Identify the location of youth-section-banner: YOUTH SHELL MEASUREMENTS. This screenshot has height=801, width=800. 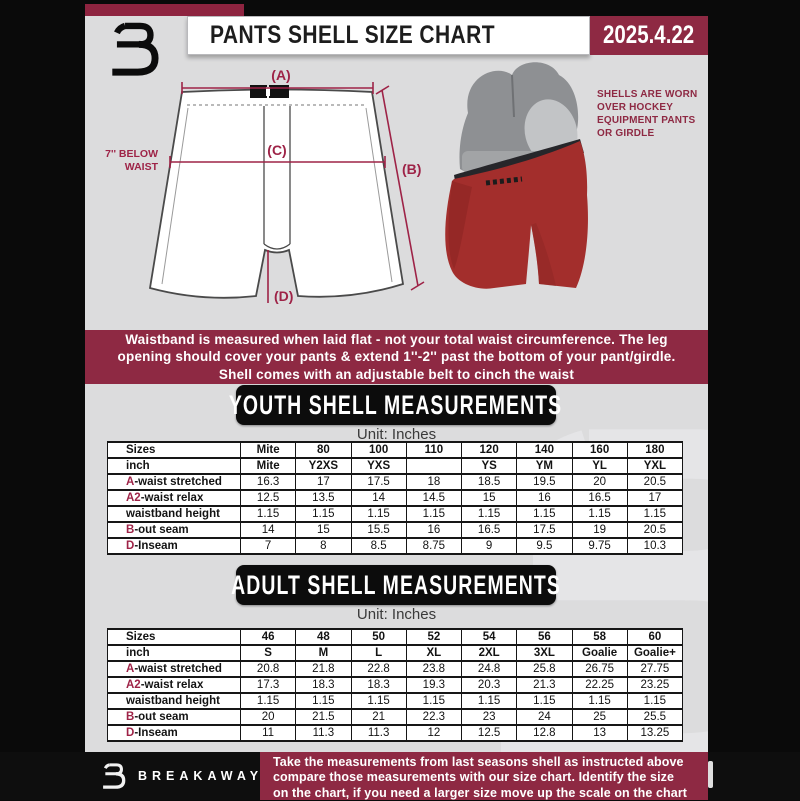
(395, 405).